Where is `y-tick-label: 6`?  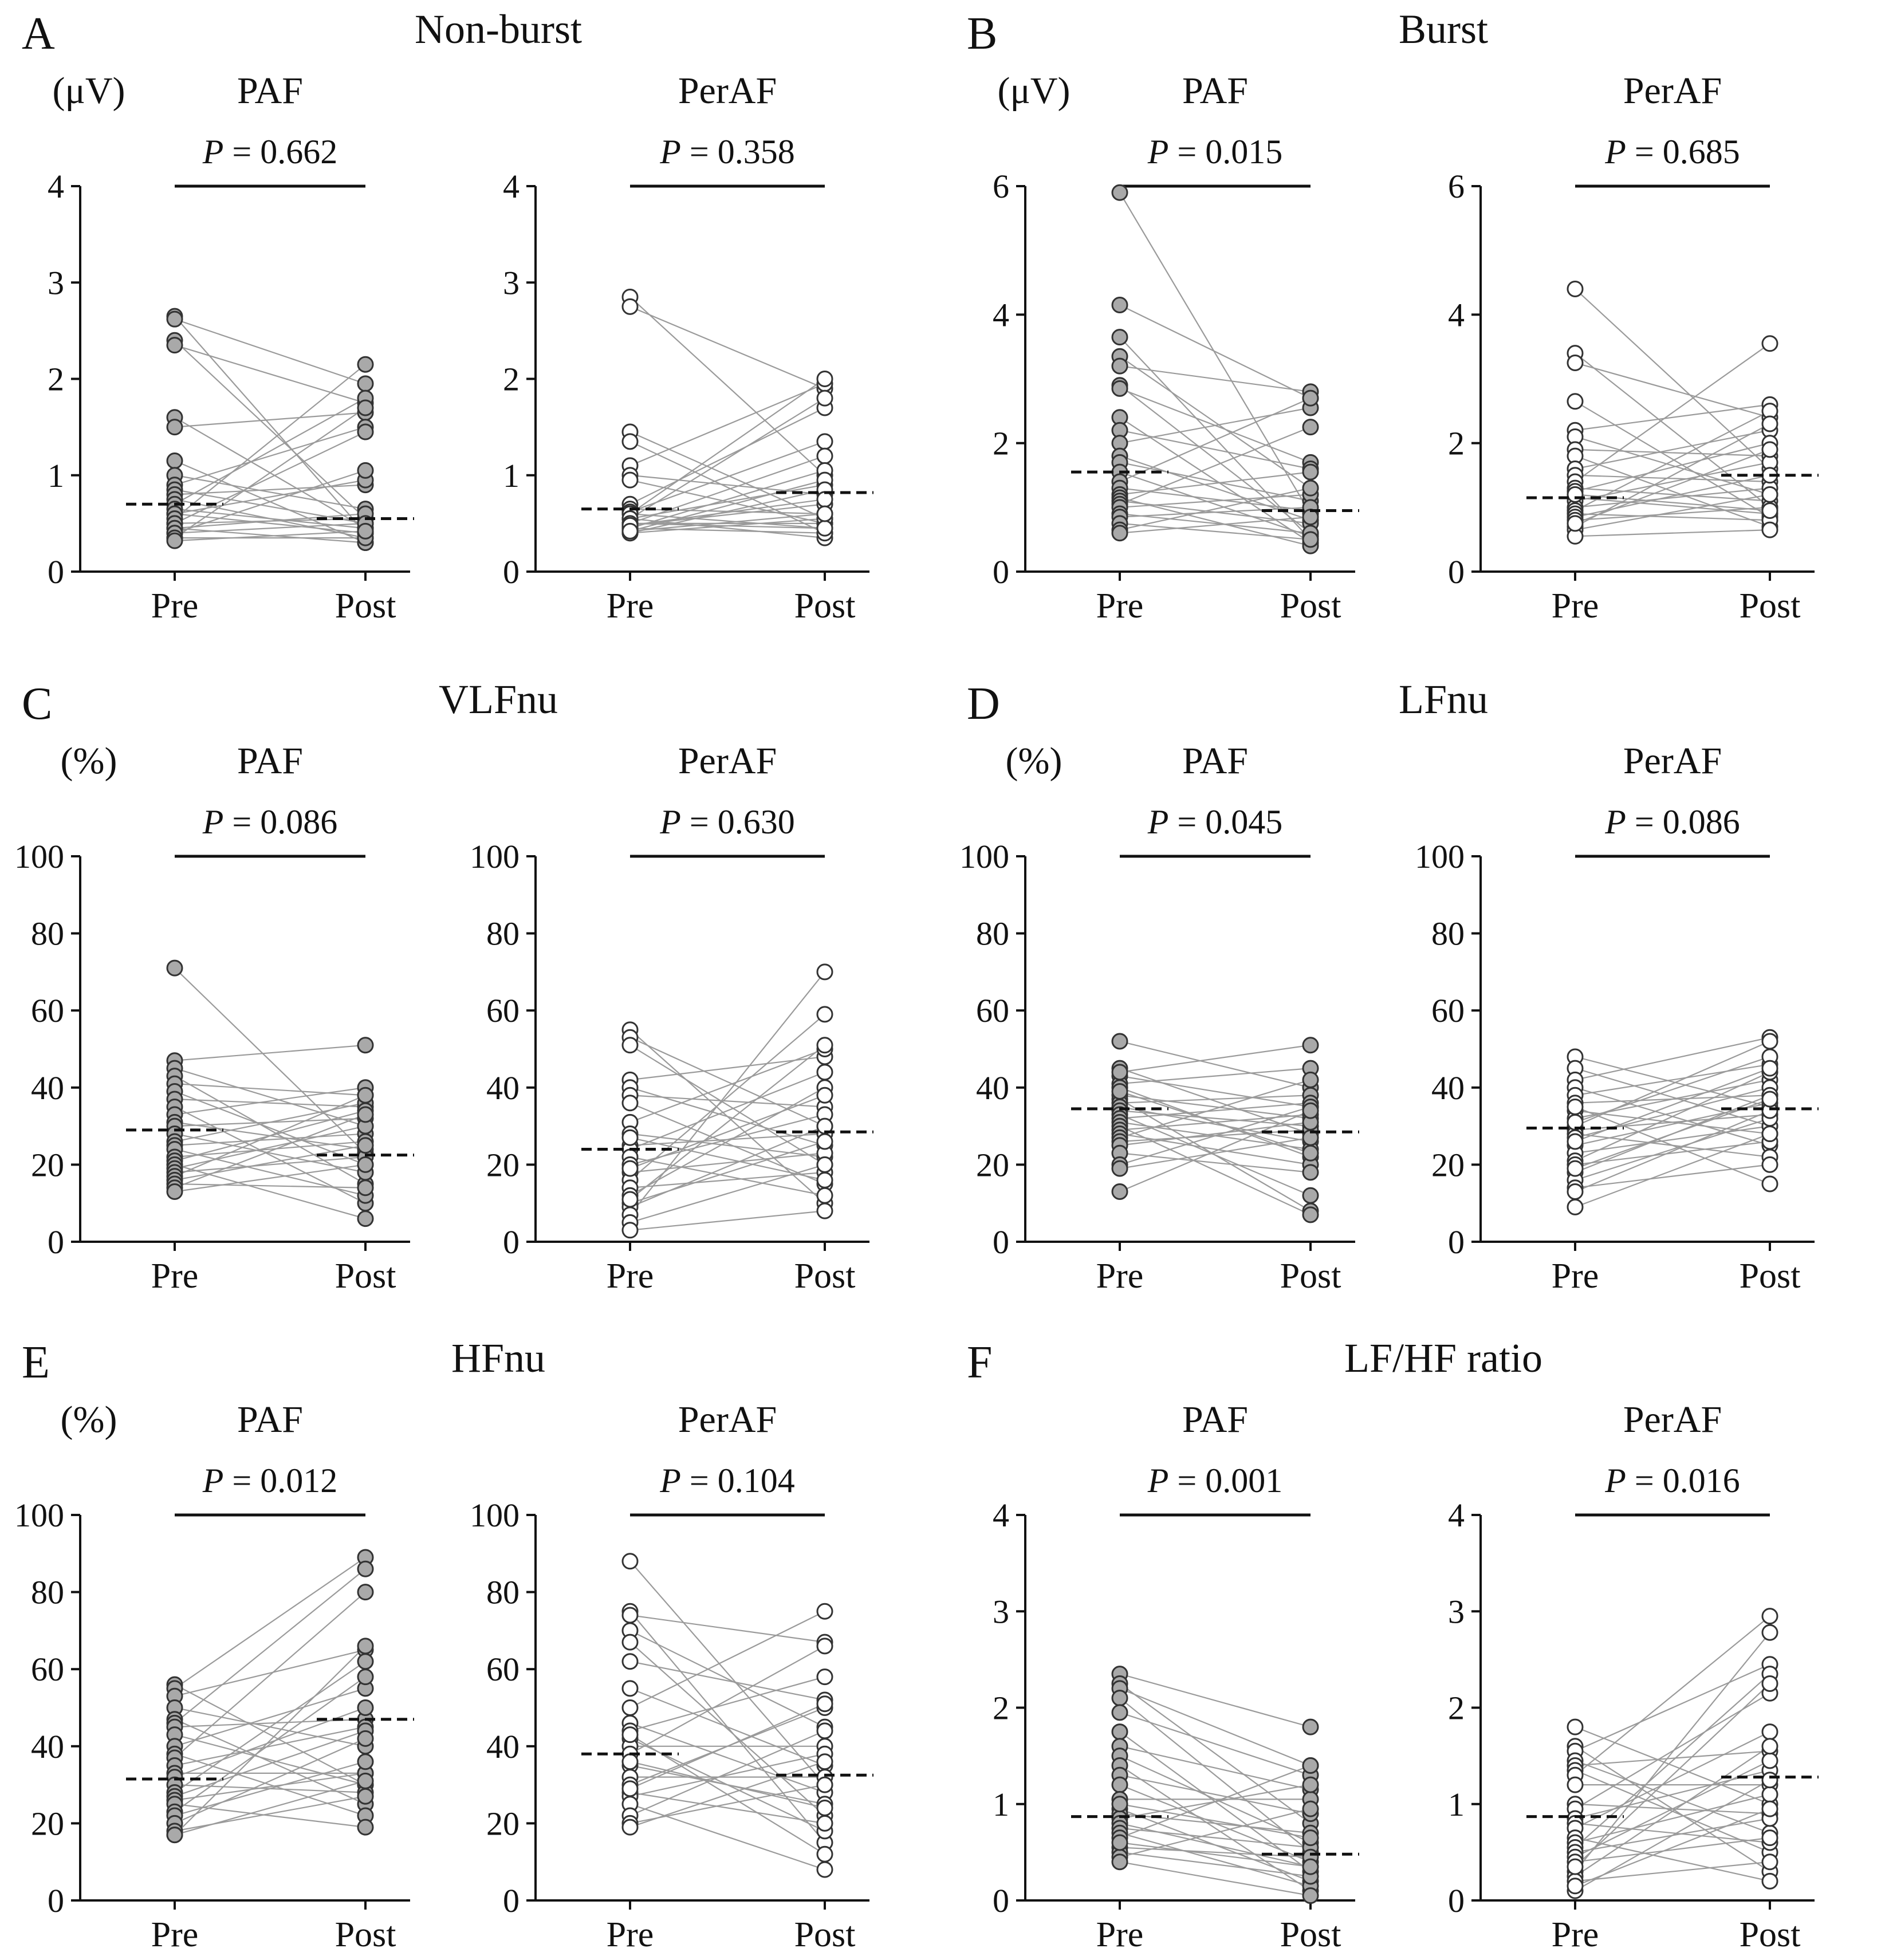 y-tick-label: 6 is located at coordinates (1001, 186).